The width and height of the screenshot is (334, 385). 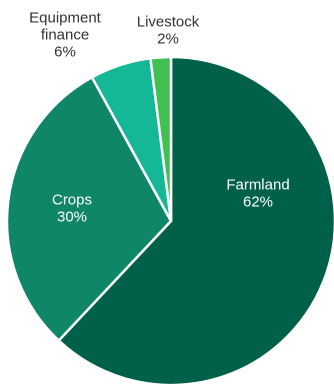 I want to click on slice-category-label-equipment-finance: finance, so click(x=65, y=35).